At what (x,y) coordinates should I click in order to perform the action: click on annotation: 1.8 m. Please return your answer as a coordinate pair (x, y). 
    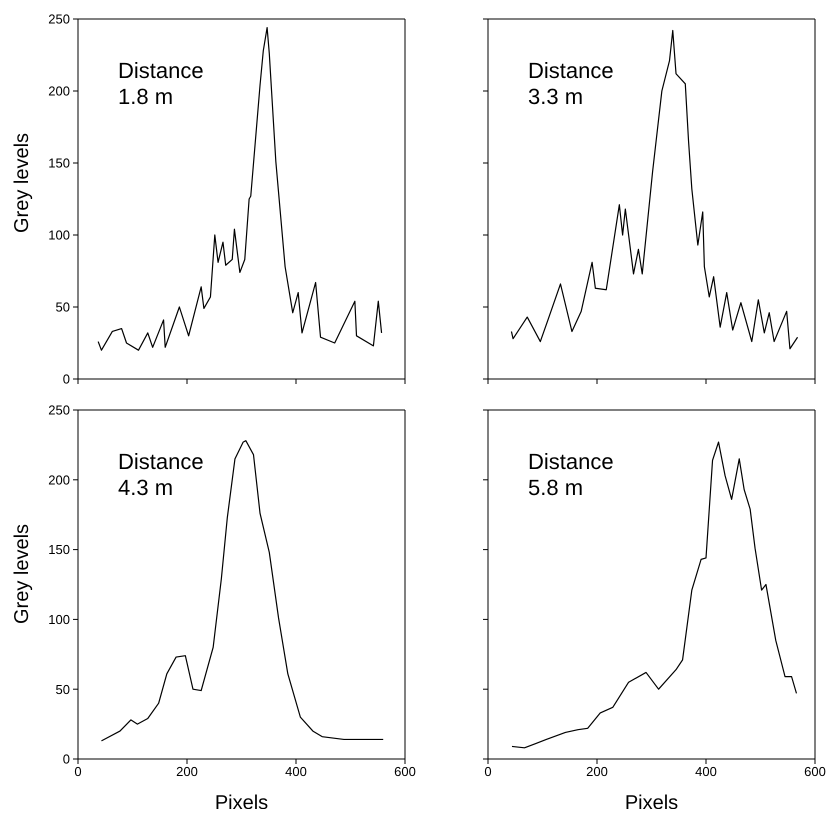
    Looking at the image, I should click on (146, 97).